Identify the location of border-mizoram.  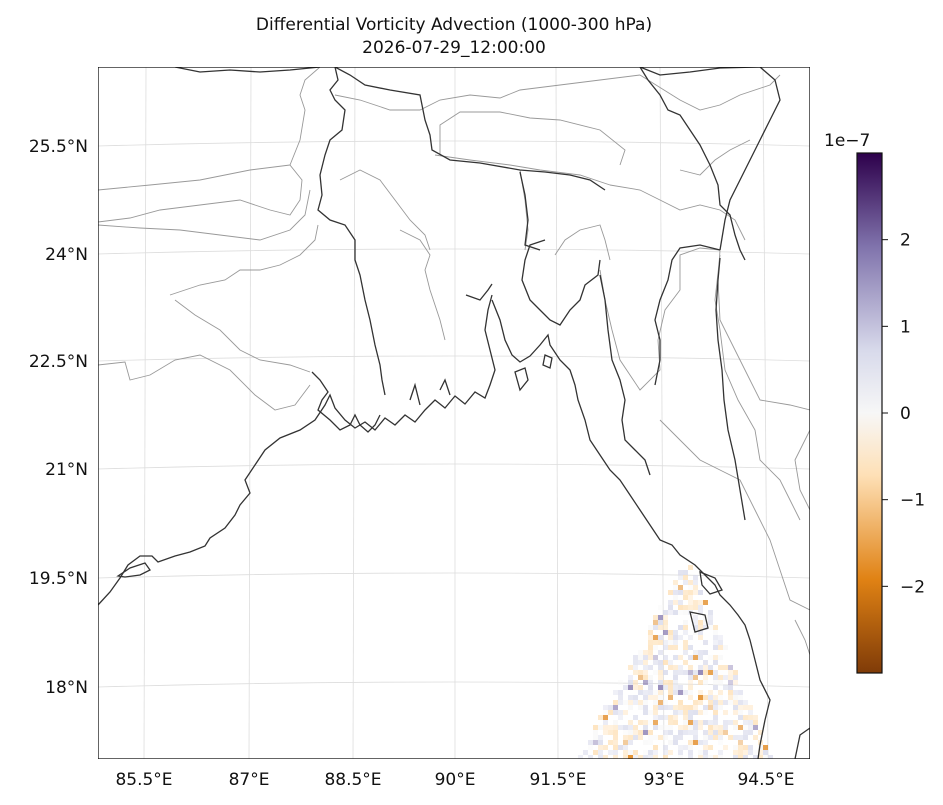
(660, 319).